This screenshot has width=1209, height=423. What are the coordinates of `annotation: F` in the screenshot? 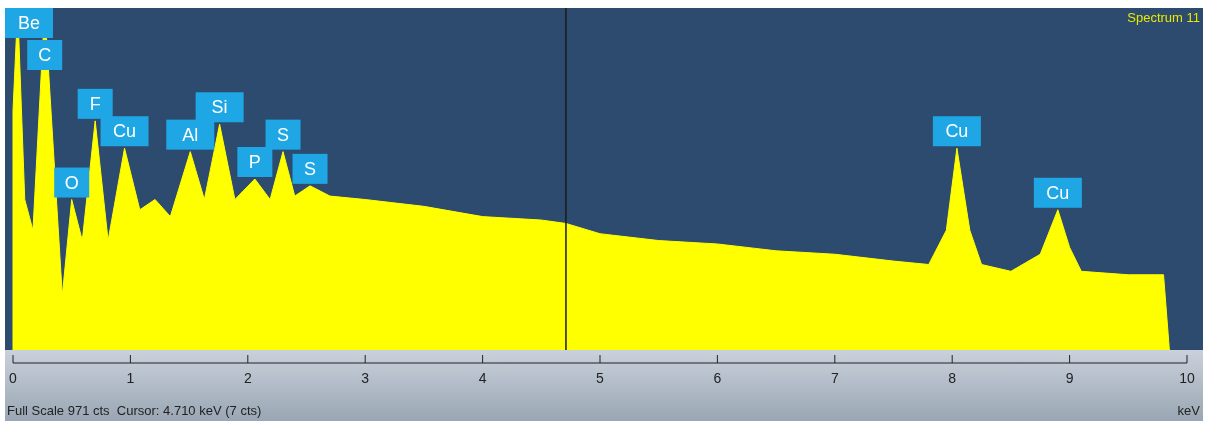 It's located at (95, 103).